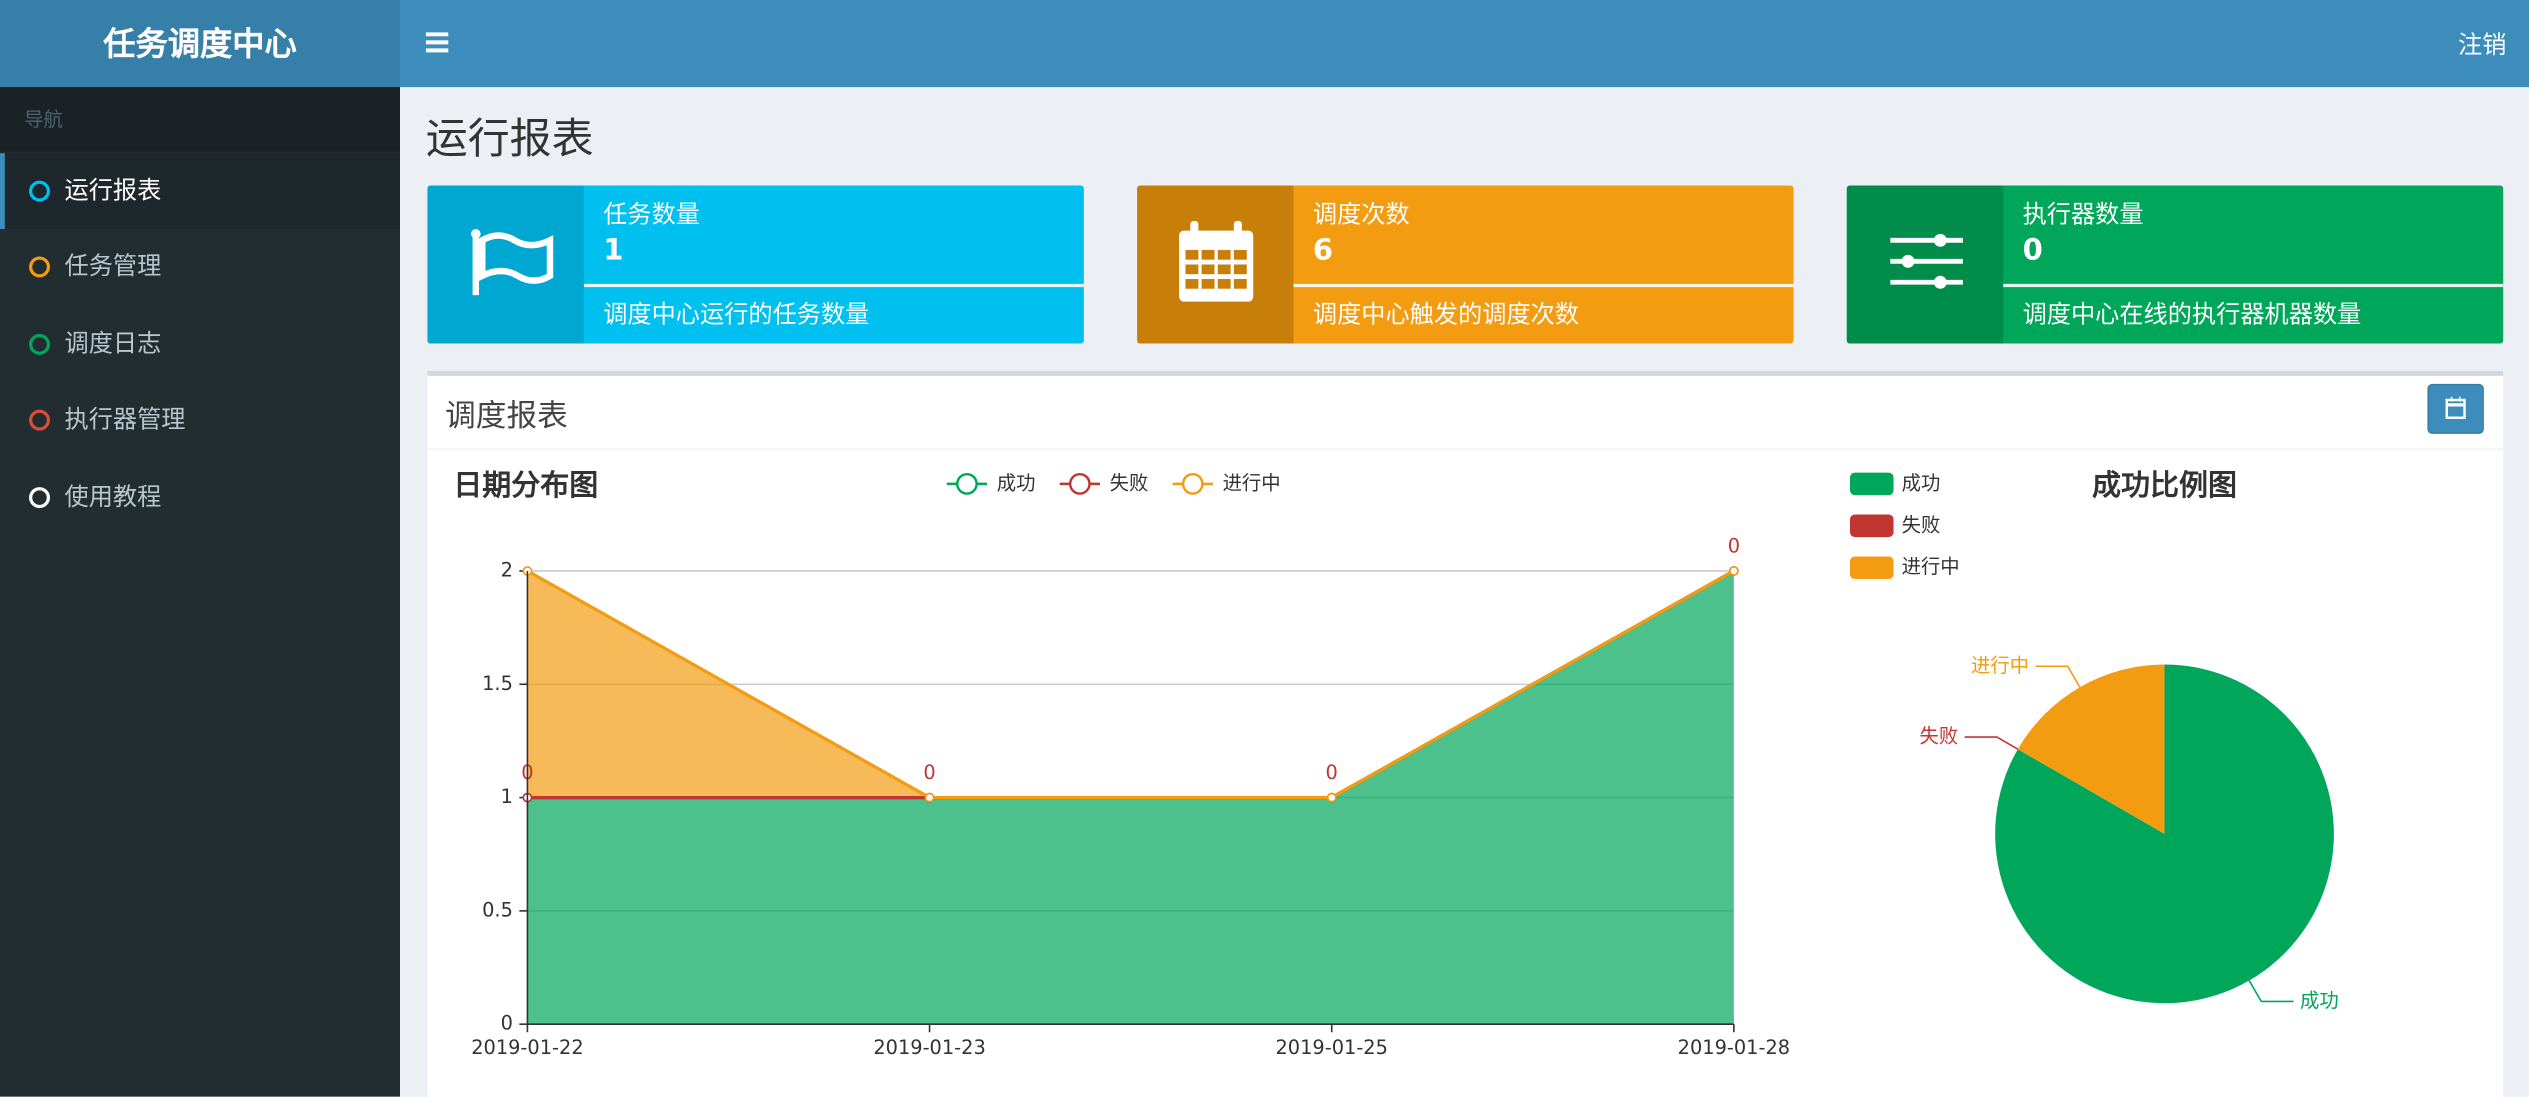  Describe the element at coordinates (507, 796) in the screenshot. I see `y-tick-label: 1` at that location.